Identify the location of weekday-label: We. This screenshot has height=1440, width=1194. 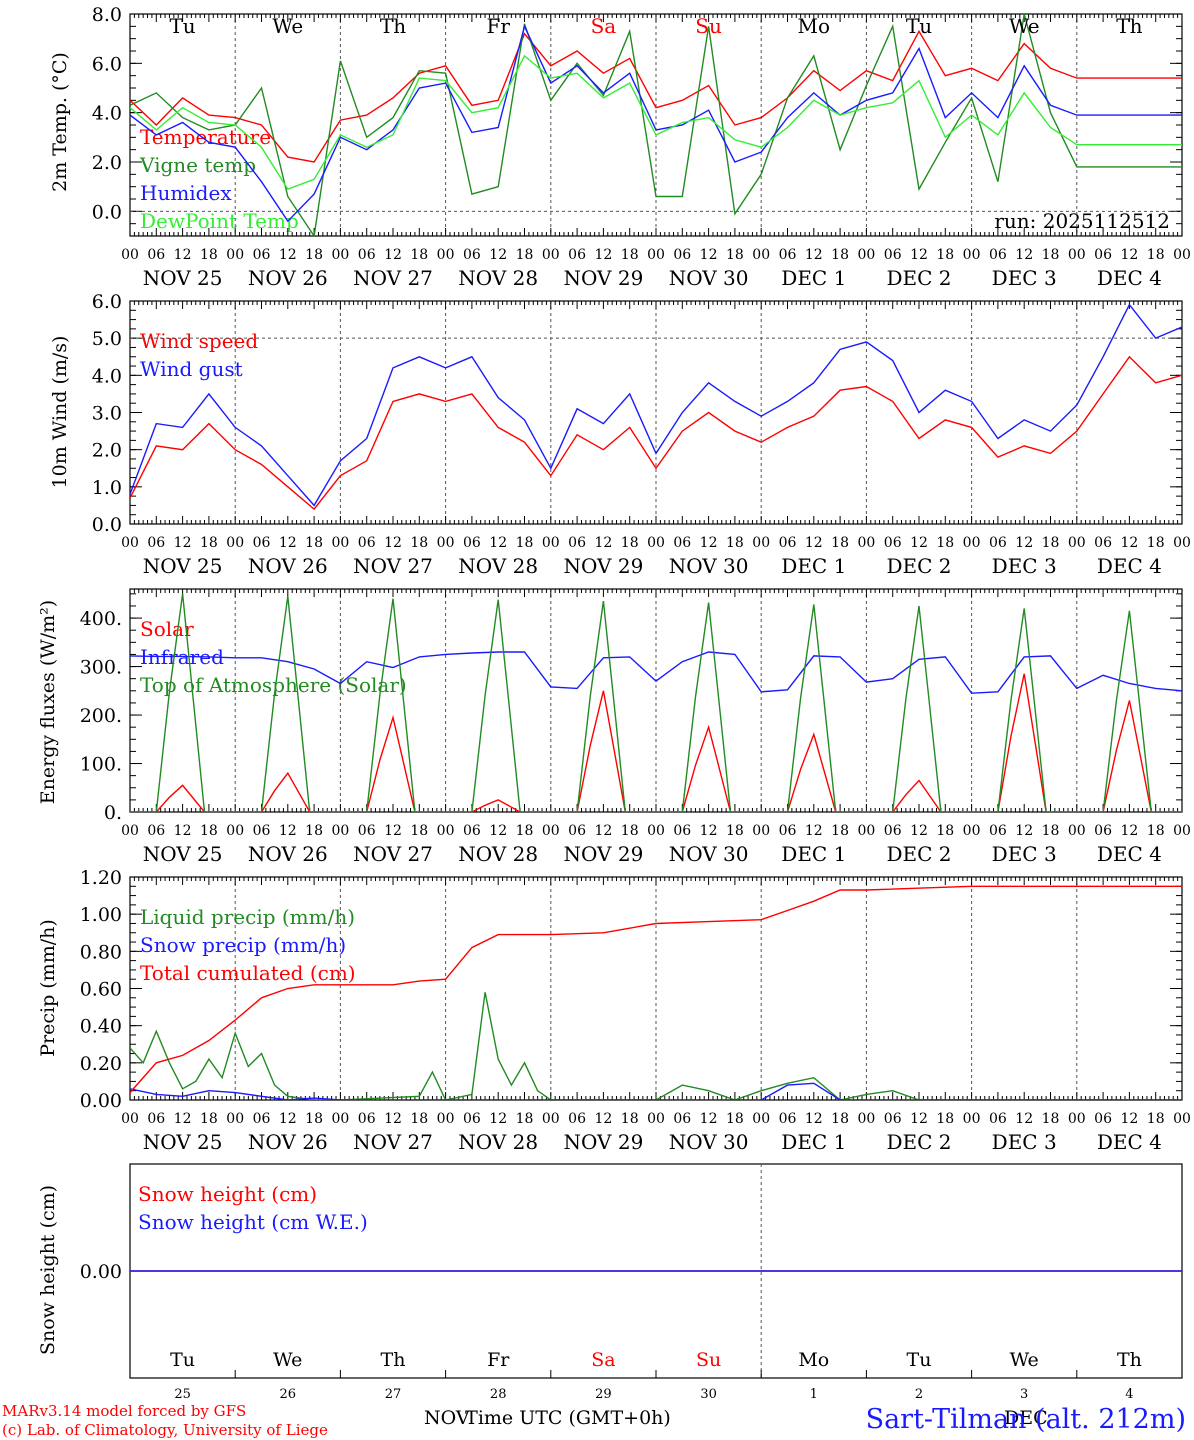
(1024, 26).